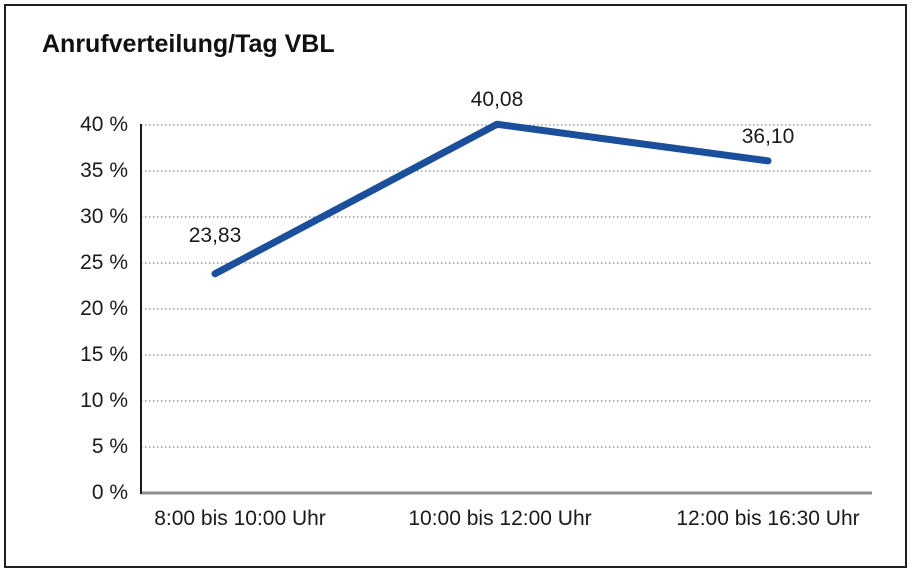 This screenshot has height=576, width=915. I want to click on data-point-label: 23,83, so click(215, 235).